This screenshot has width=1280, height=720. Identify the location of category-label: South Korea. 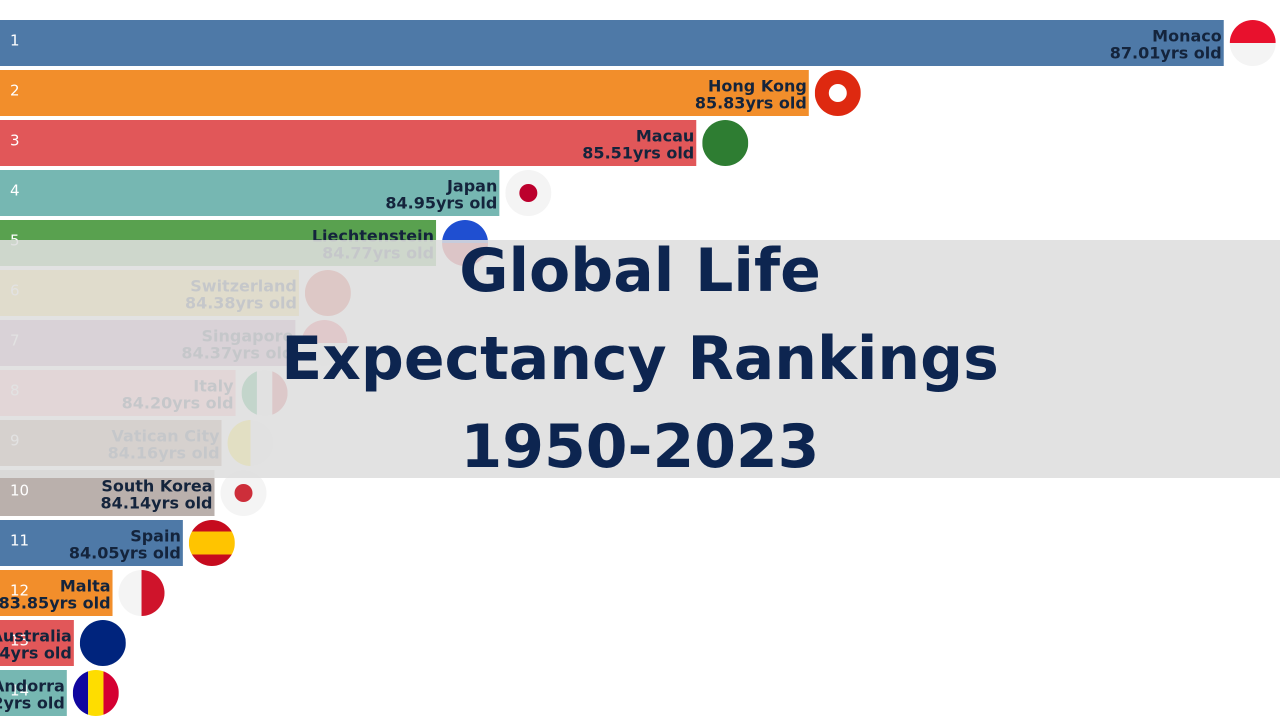
(156, 486).